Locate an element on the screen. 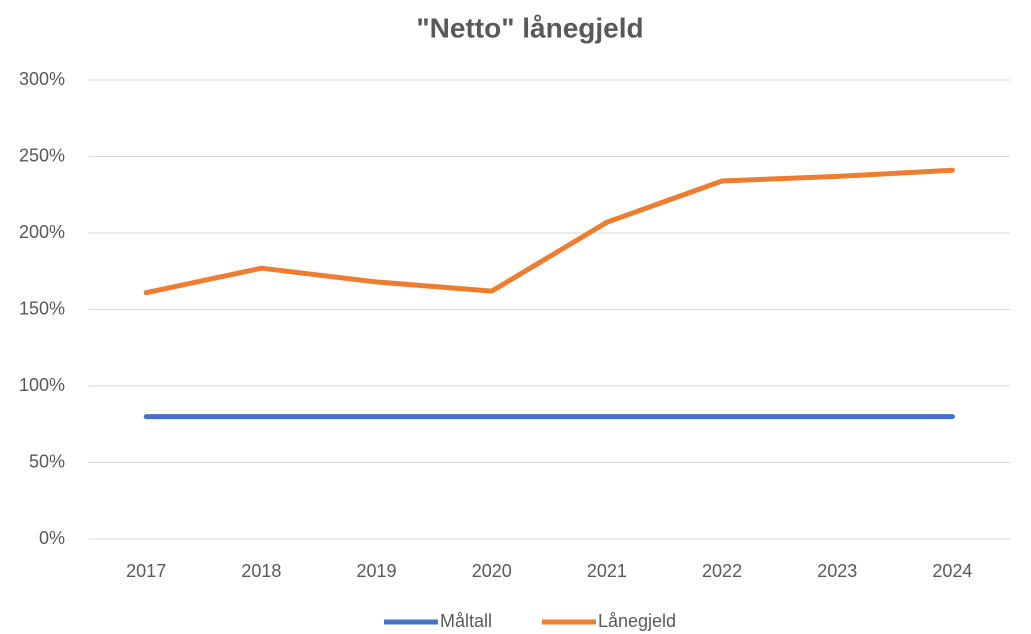  x-tick-label: 2023 is located at coordinates (837, 571).